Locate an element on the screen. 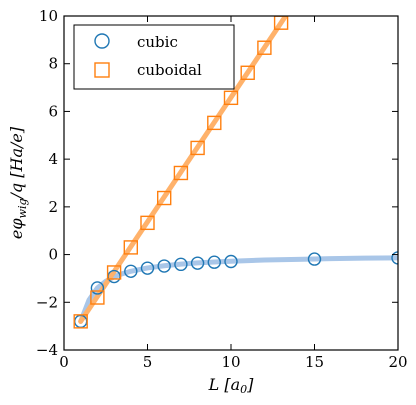  legend: cubic cuboidal is located at coordinates (154, 57).